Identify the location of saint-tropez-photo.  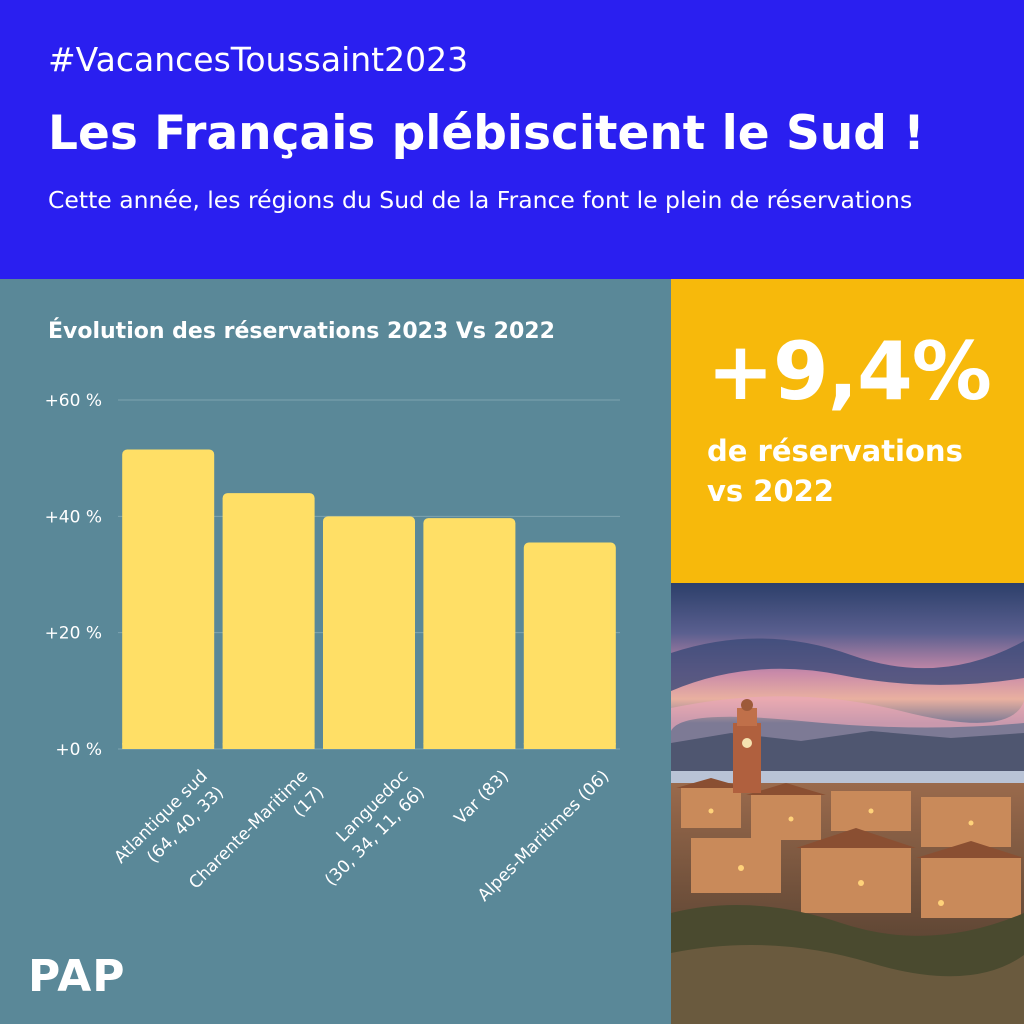
(847, 803).